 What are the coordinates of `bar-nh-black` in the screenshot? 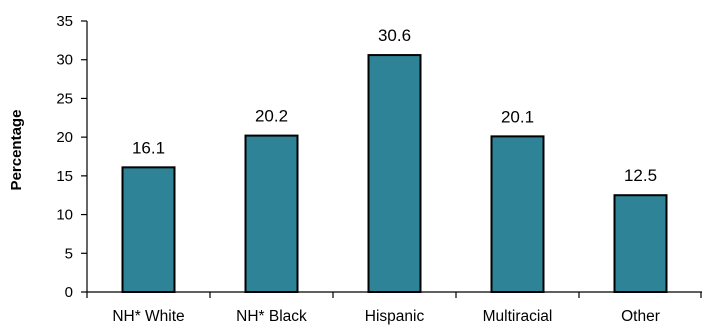 It's located at (271, 213).